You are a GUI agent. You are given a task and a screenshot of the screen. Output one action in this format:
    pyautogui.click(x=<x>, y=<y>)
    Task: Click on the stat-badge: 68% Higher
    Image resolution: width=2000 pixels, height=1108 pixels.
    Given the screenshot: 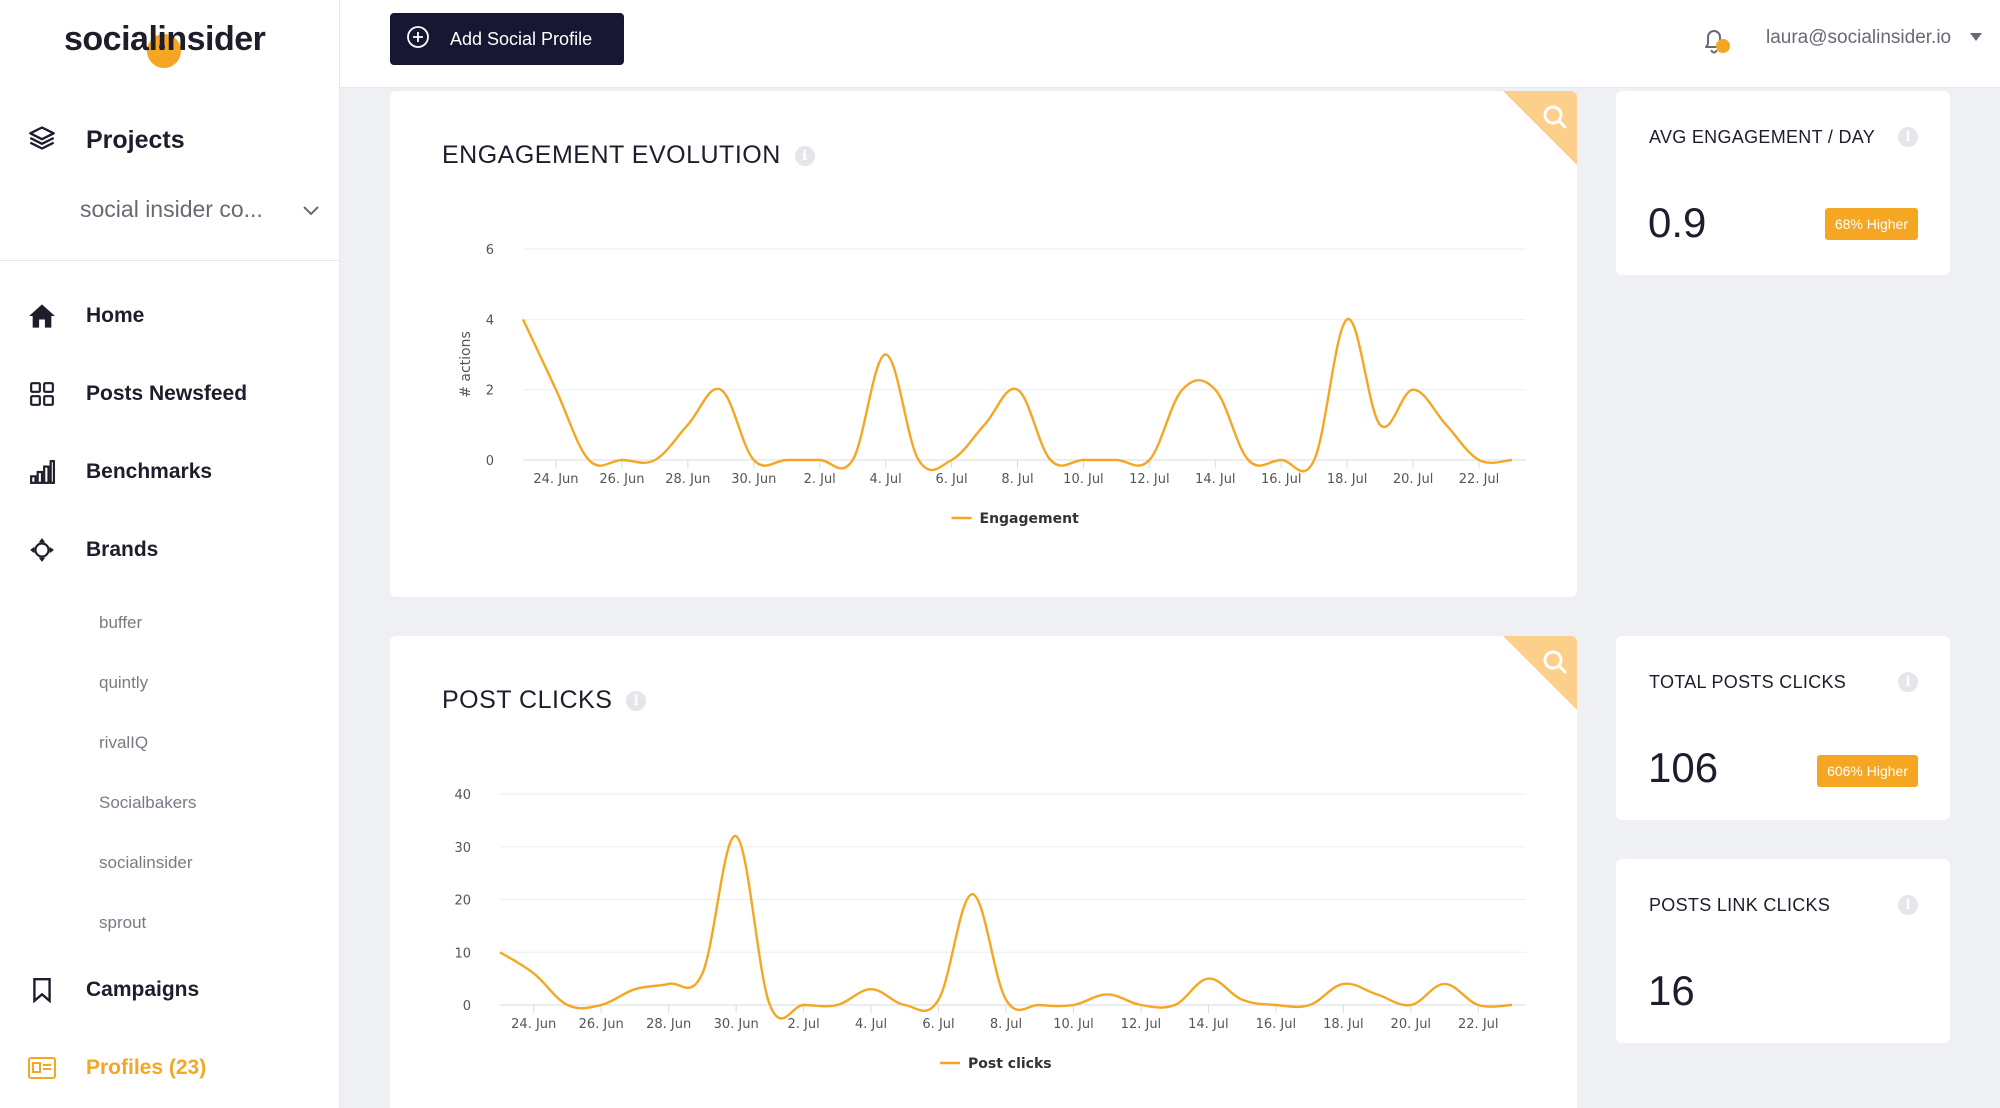 What is the action you would take?
    pyautogui.click(x=1871, y=224)
    